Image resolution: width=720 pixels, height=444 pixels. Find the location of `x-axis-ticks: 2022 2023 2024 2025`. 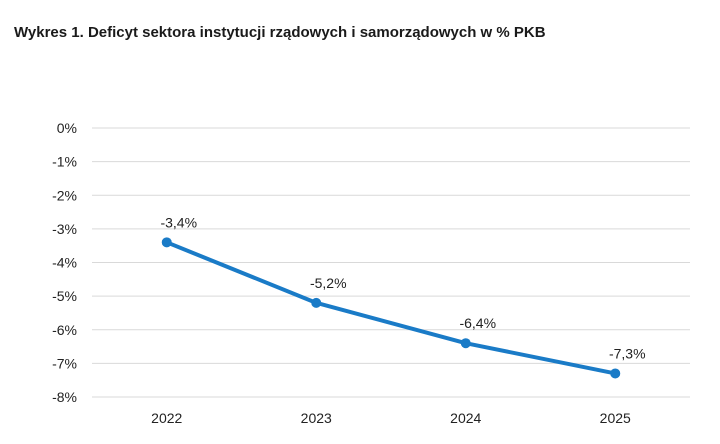

x-axis-ticks: 2022 2023 2024 2025 is located at coordinates (391, 418).